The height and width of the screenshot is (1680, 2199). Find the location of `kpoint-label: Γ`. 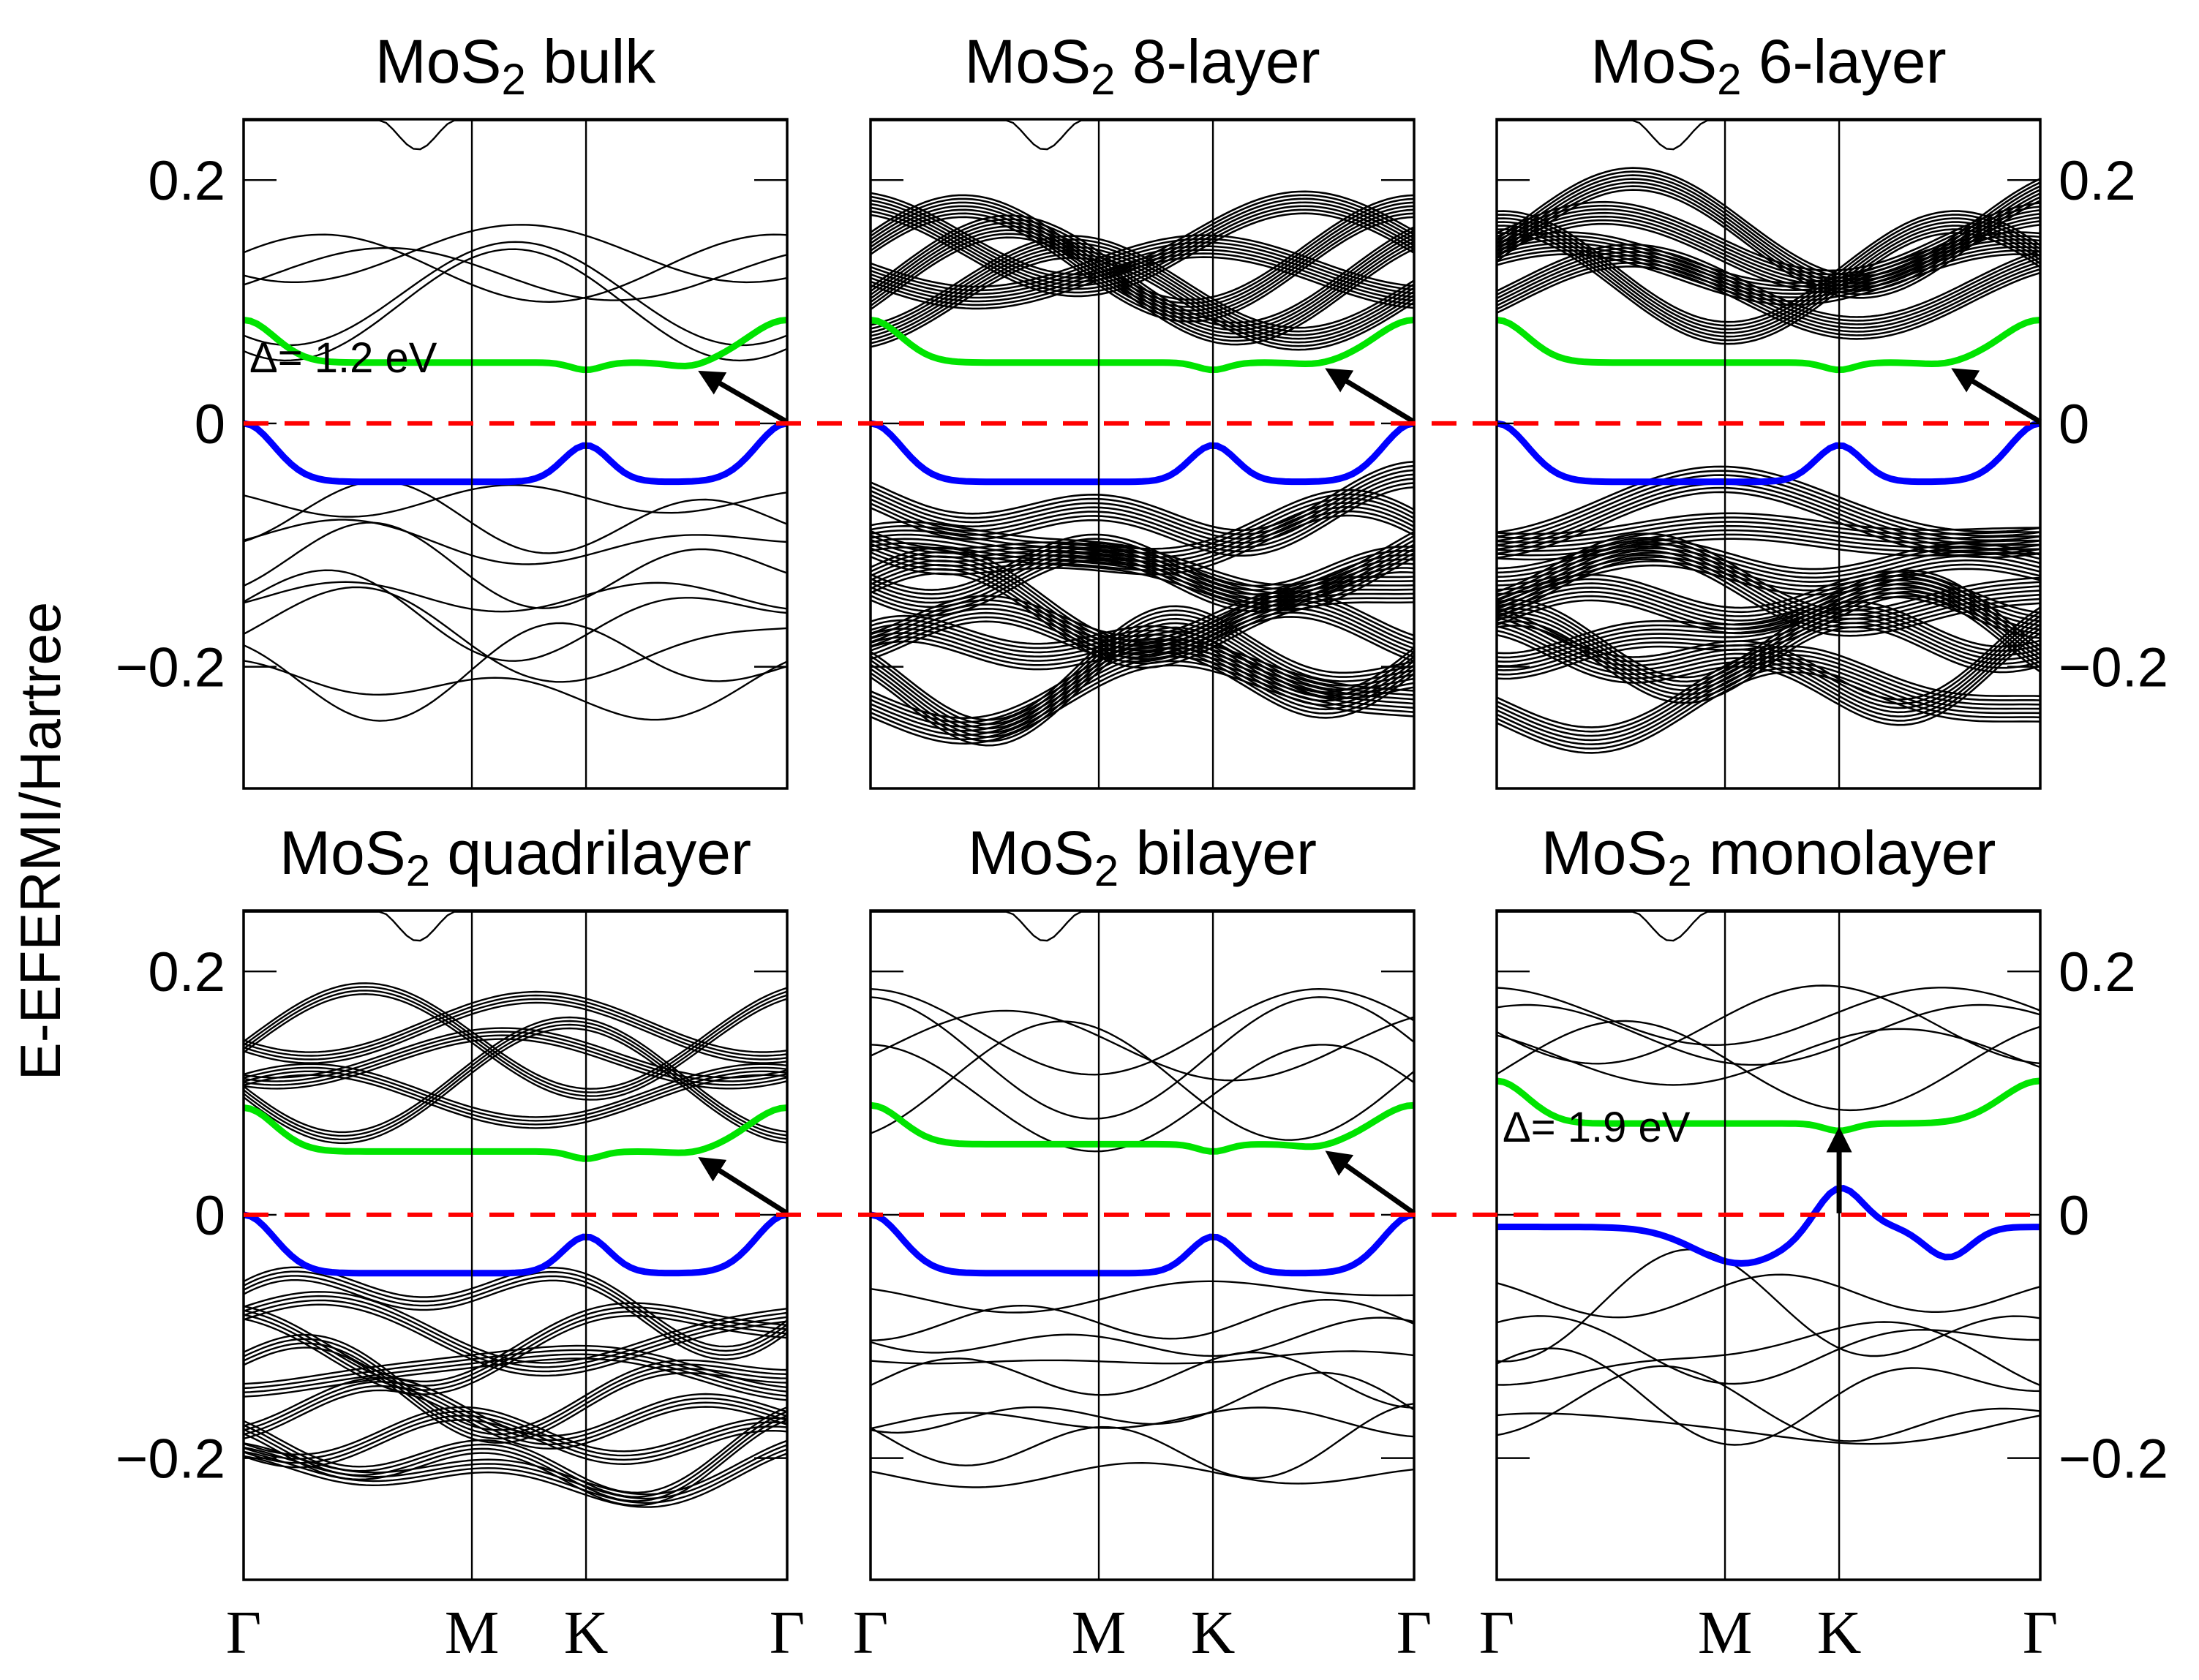

kpoint-label: Γ is located at coordinates (244, 1633).